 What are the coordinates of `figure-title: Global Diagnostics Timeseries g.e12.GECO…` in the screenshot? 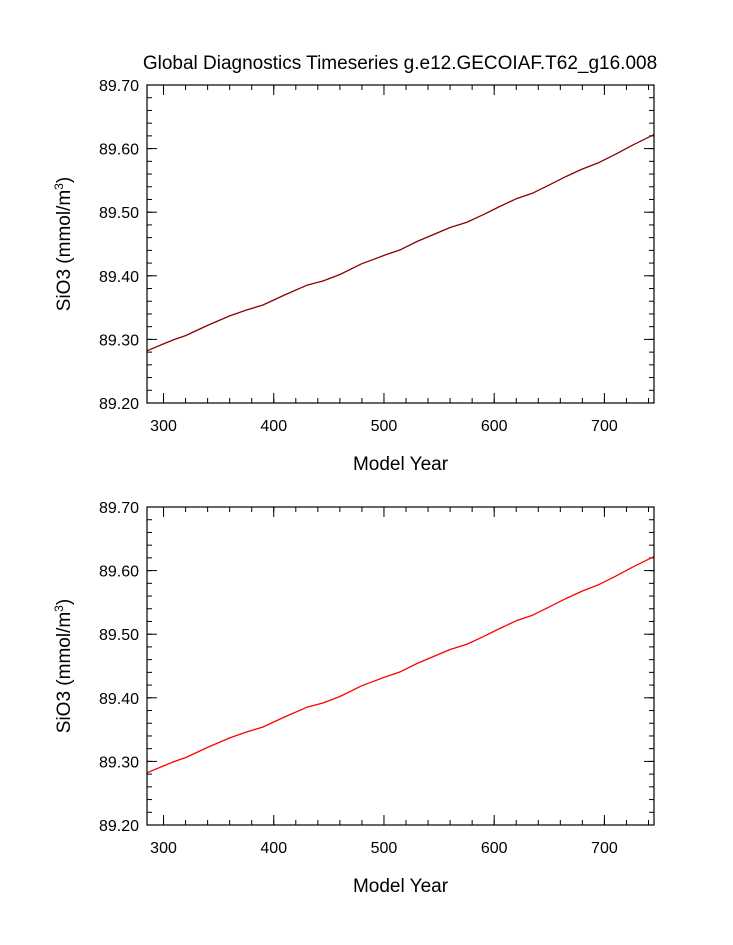 It's located at (400, 63).